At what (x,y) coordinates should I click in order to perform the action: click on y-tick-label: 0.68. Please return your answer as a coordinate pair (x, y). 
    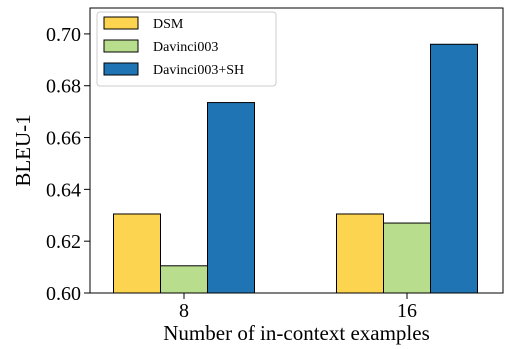
    Looking at the image, I should click on (63, 87).